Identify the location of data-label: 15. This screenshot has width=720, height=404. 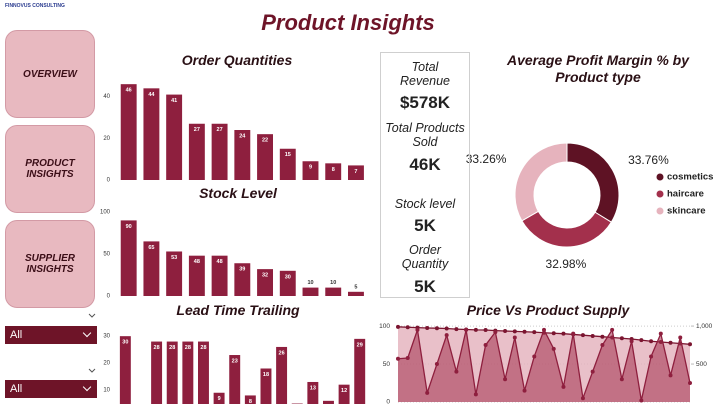
(288, 155).